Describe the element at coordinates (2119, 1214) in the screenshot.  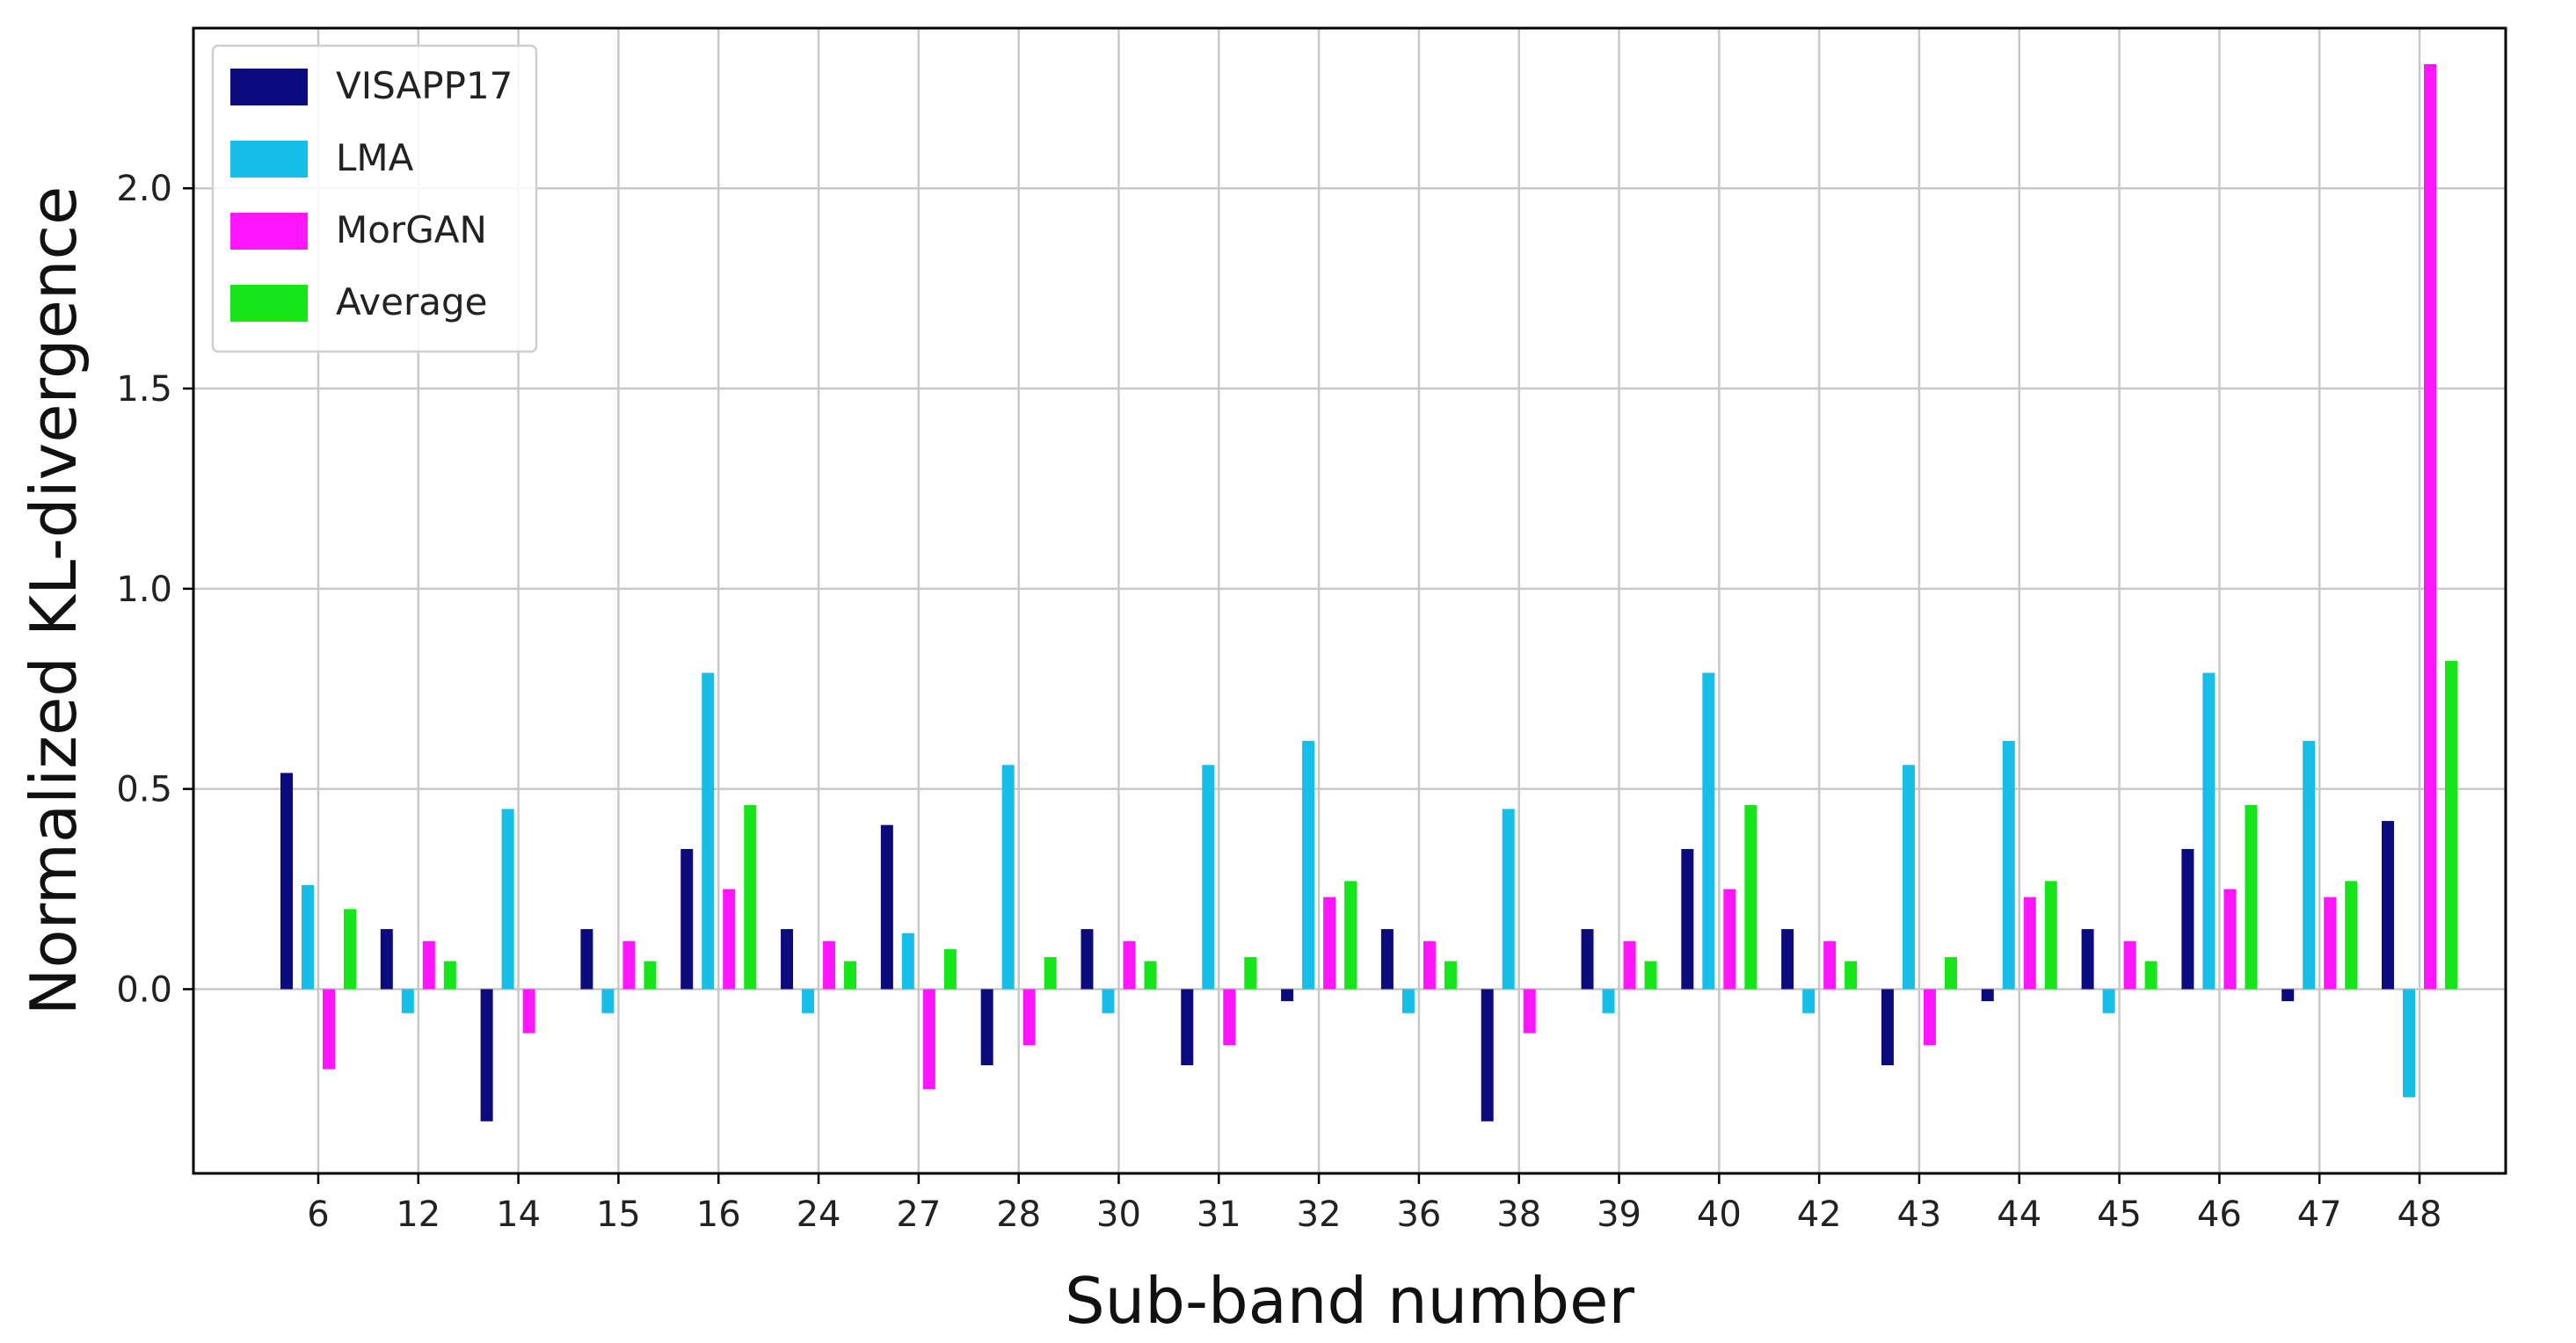
I see `x-tick-label: 45` at that location.